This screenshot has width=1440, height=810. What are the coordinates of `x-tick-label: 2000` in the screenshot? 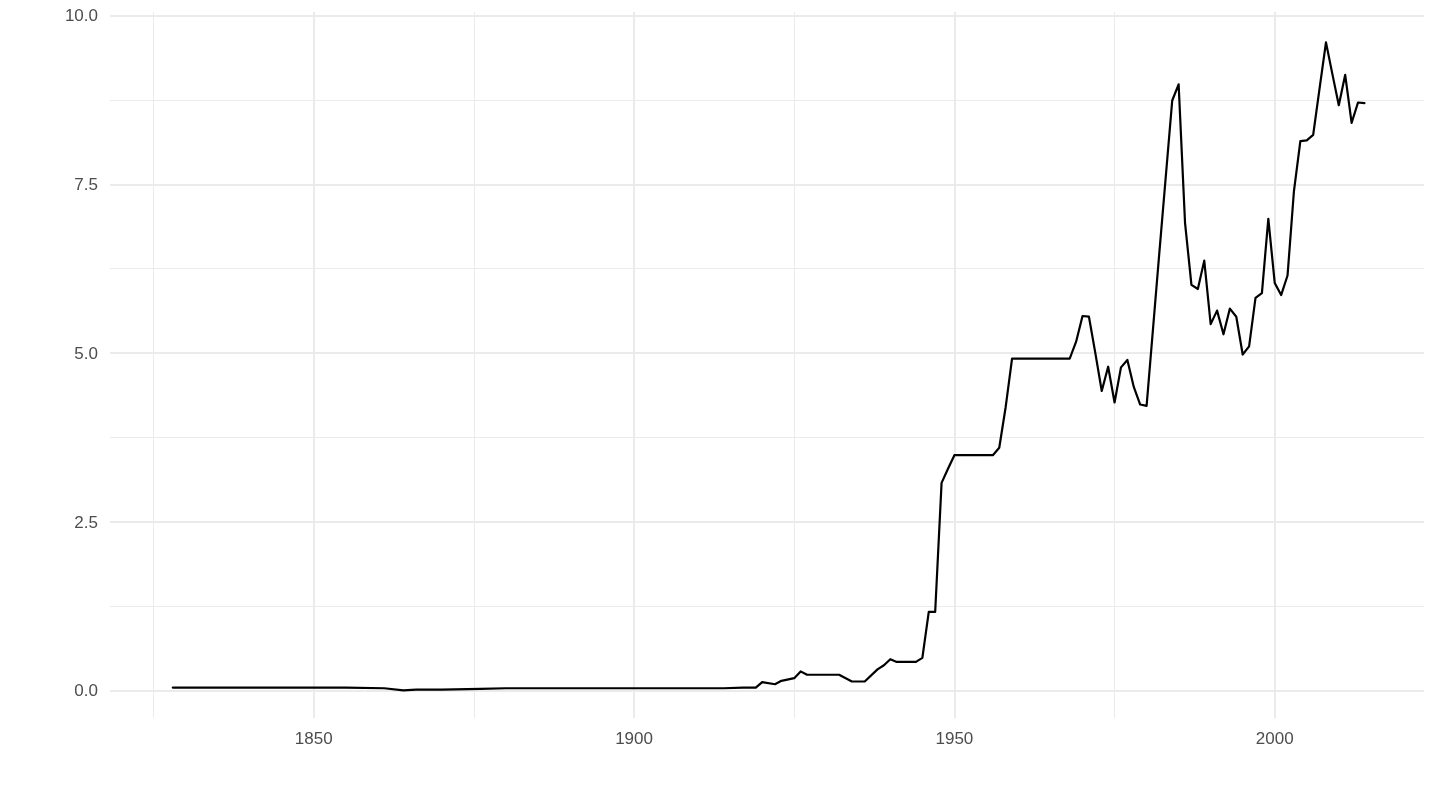 It's located at (1274, 738).